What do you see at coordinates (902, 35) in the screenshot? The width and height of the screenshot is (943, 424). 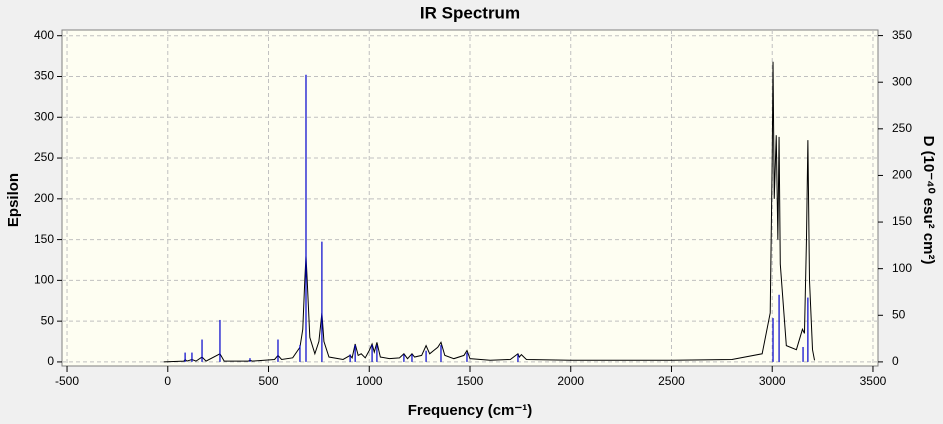 I see `y2-tick-label: 350` at bounding box center [902, 35].